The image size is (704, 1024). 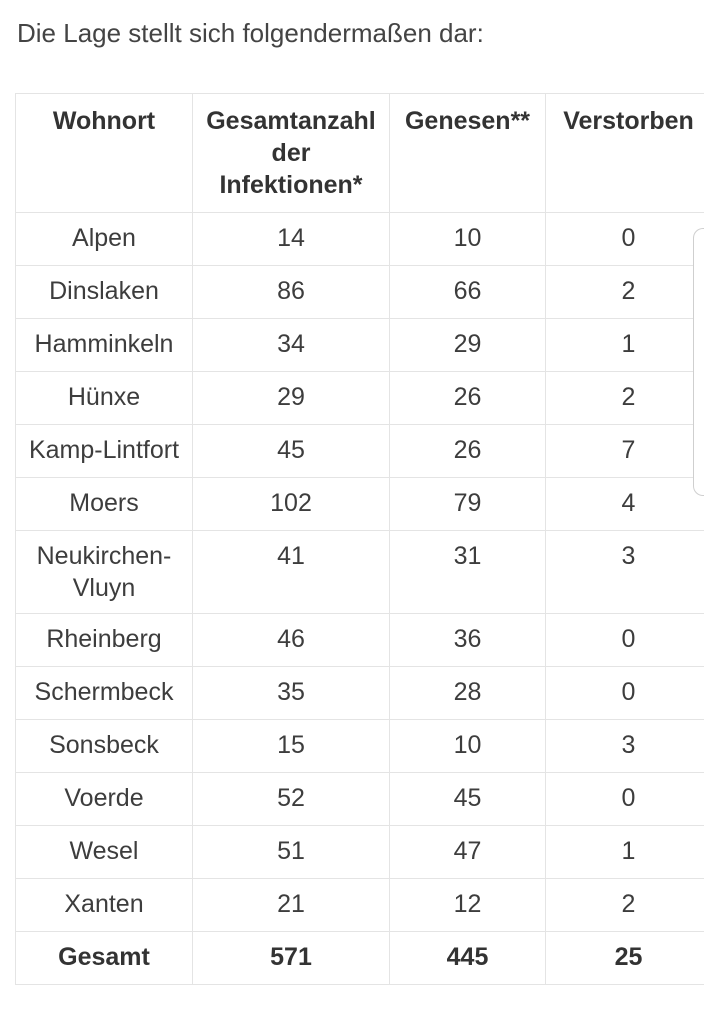 What do you see at coordinates (104, 905) in the screenshot?
I see `cell-wohnort: Xanten` at bounding box center [104, 905].